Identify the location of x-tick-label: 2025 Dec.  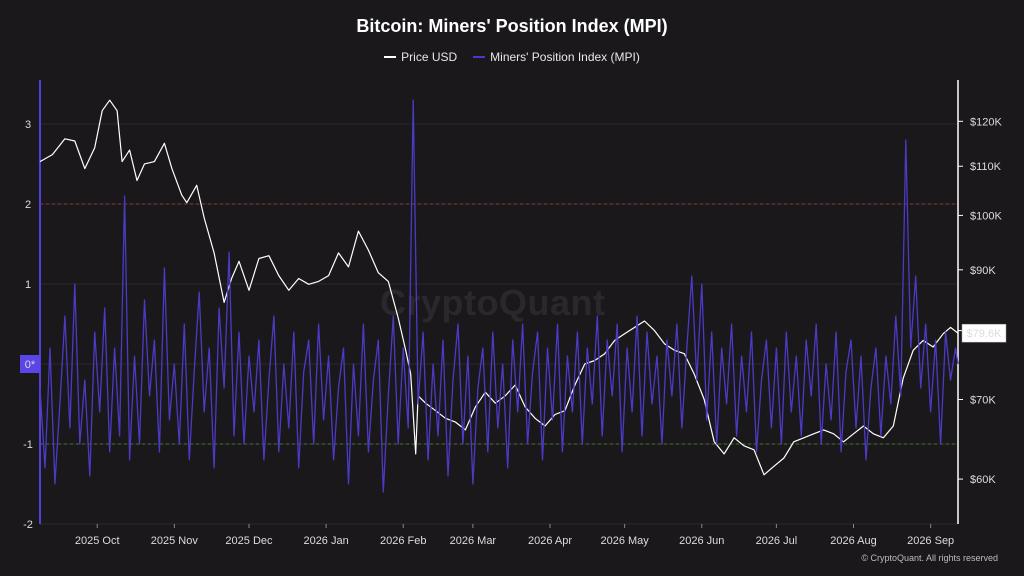
(249, 541).